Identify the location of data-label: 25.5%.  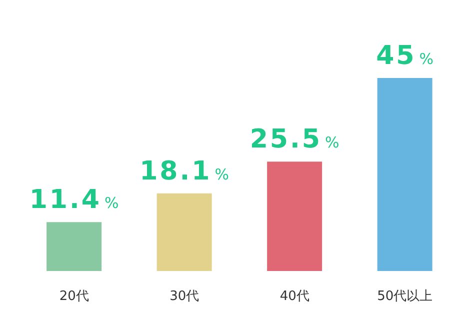
(295, 139).